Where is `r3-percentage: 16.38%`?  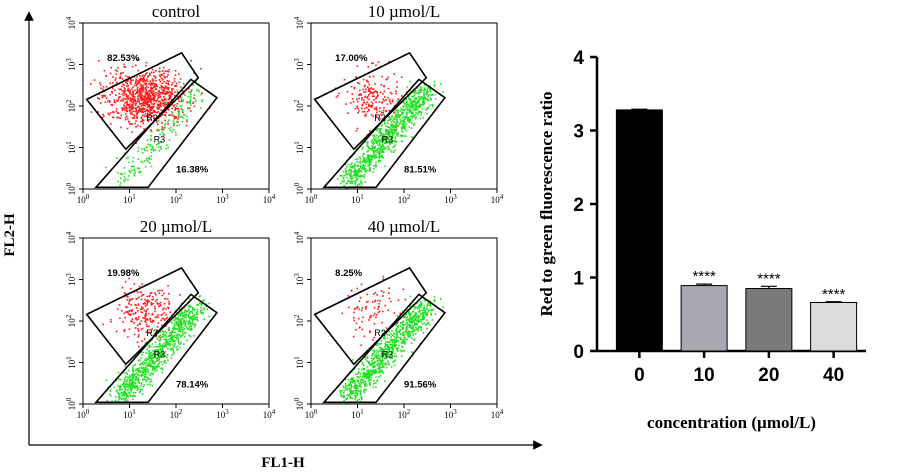
r3-percentage: 16.38% is located at coordinates (192, 169).